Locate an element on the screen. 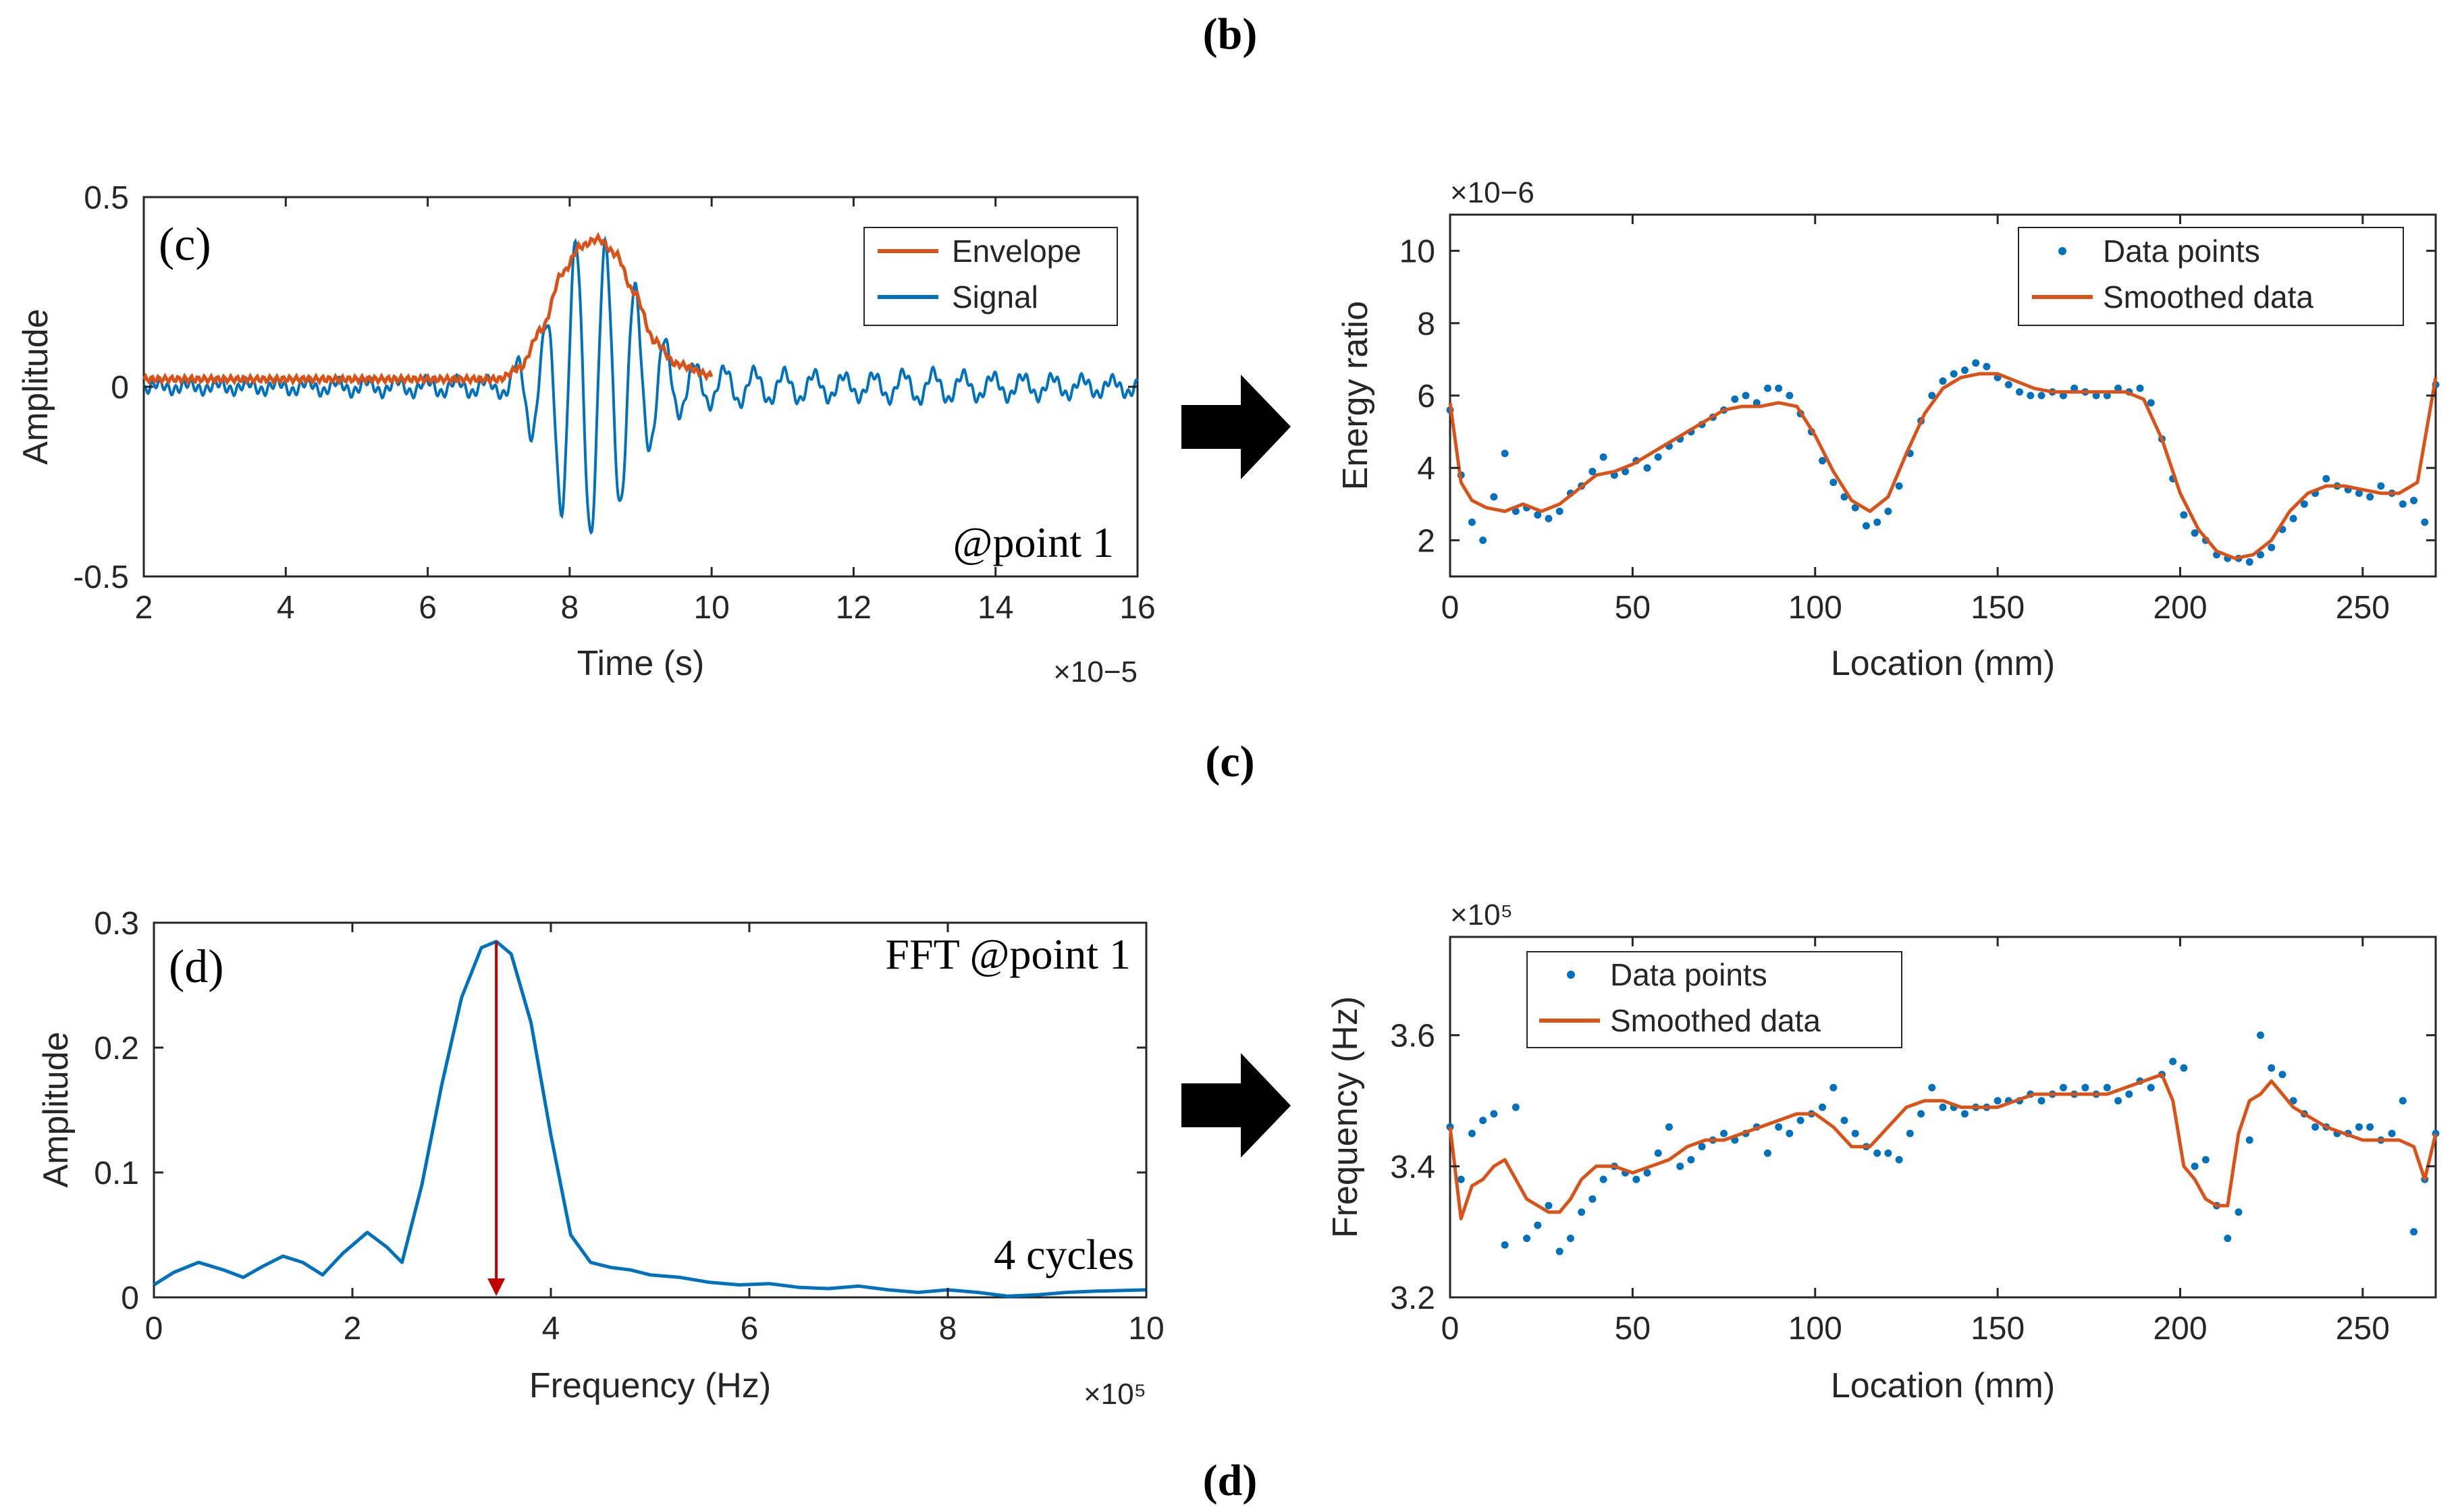 The height and width of the screenshot is (1512, 2460). y-tick-label: 3.2 is located at coordinates (1412, 1298).